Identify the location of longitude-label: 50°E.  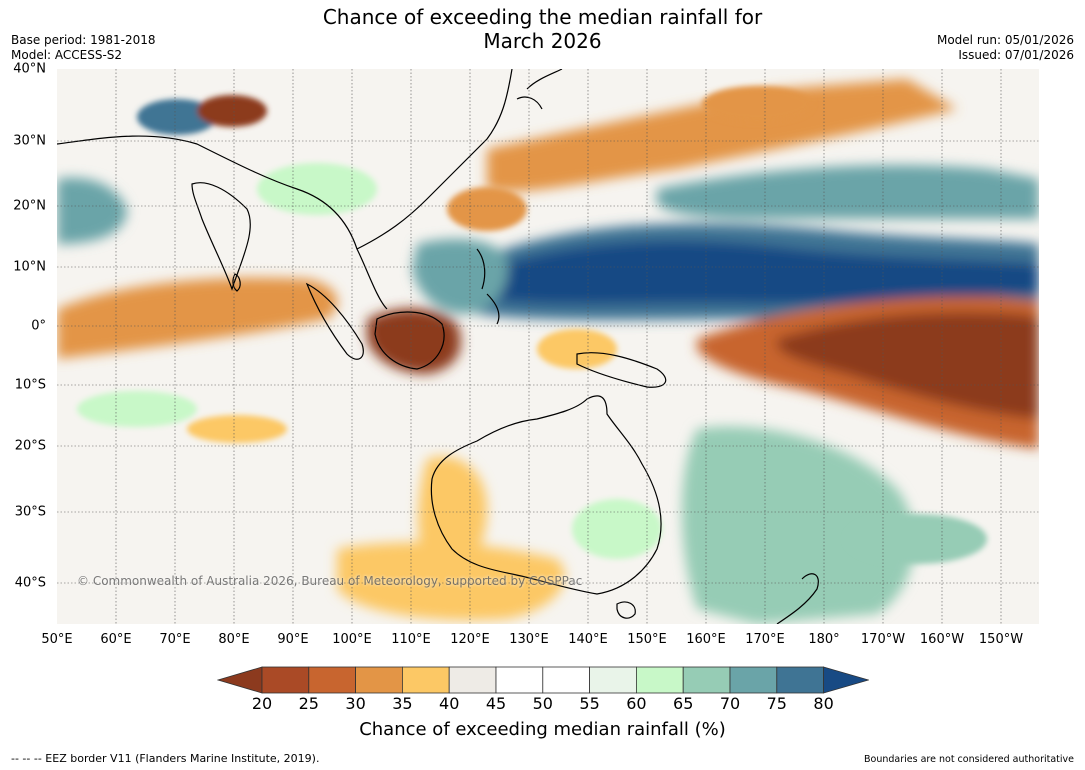
(57, 639).